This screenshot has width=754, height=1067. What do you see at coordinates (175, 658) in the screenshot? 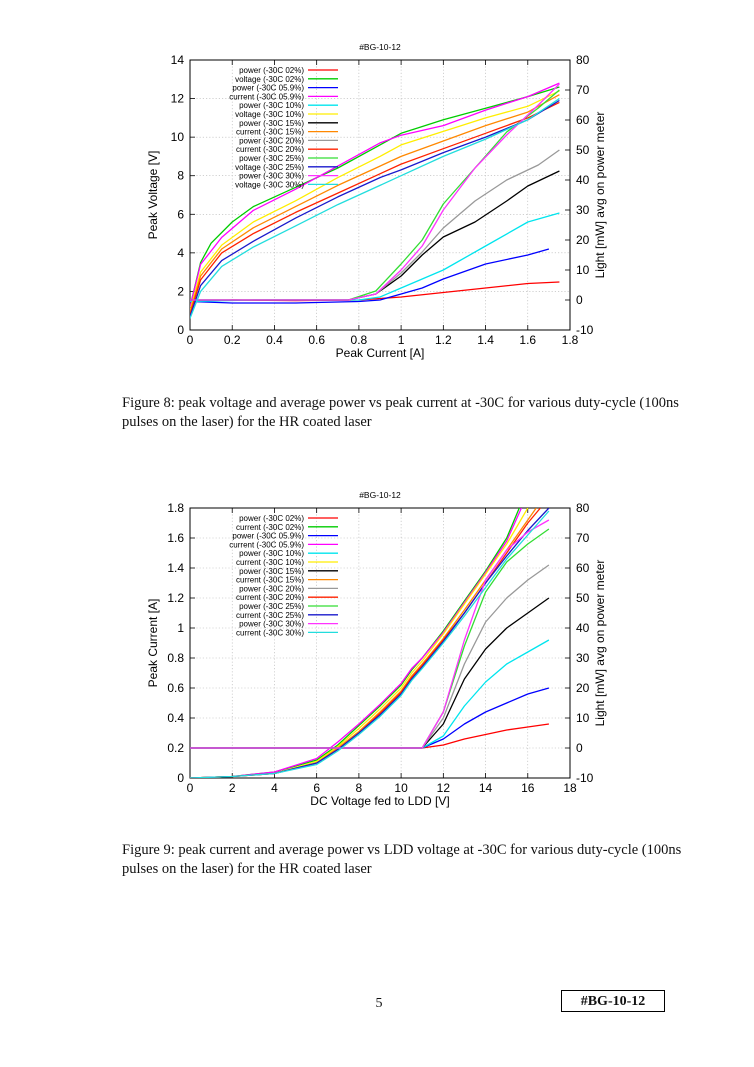
I see `y-tick-label: 0.8` at bounding box center [175, 658].